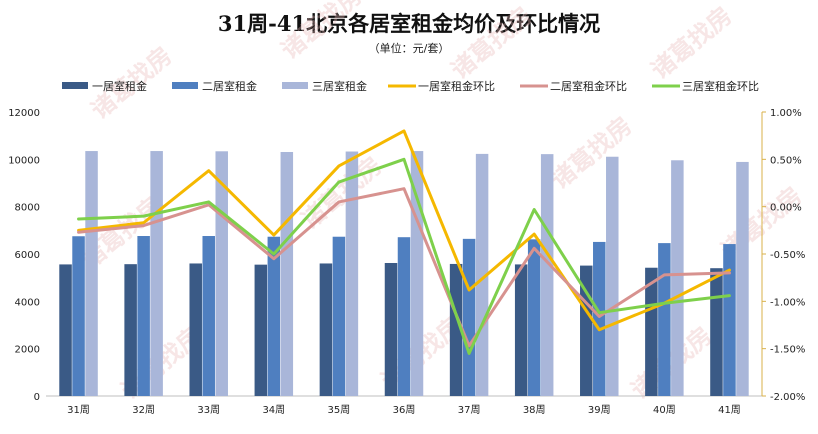 The image size is (818, 434). I want to click on legend-label: 一居室租金环比, so click(456, 86).